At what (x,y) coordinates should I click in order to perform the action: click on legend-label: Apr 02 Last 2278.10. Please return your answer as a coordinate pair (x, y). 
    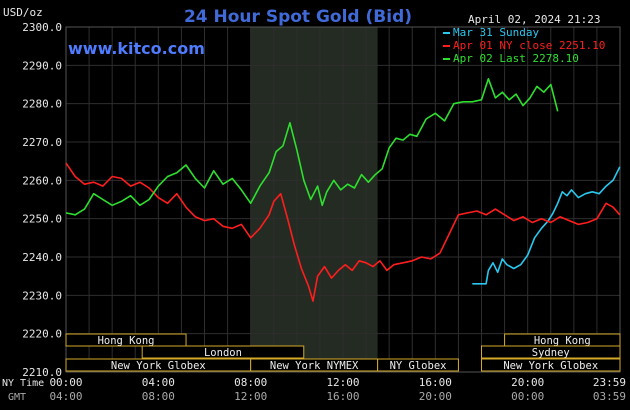
    Looking at the image, I should click on (516, 58).